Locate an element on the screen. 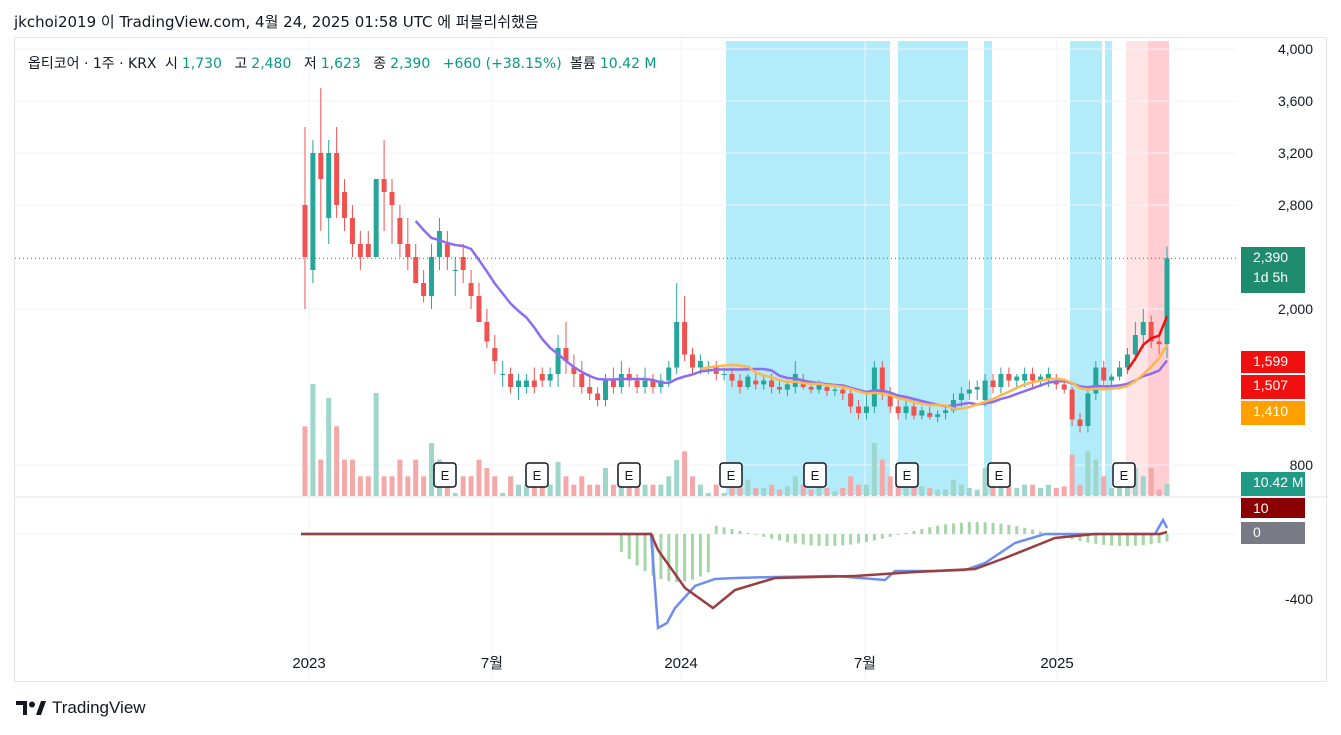 The image size is (1341, 735). volume-tag-value: 10.42 M is located at coordinates (1278, 482).